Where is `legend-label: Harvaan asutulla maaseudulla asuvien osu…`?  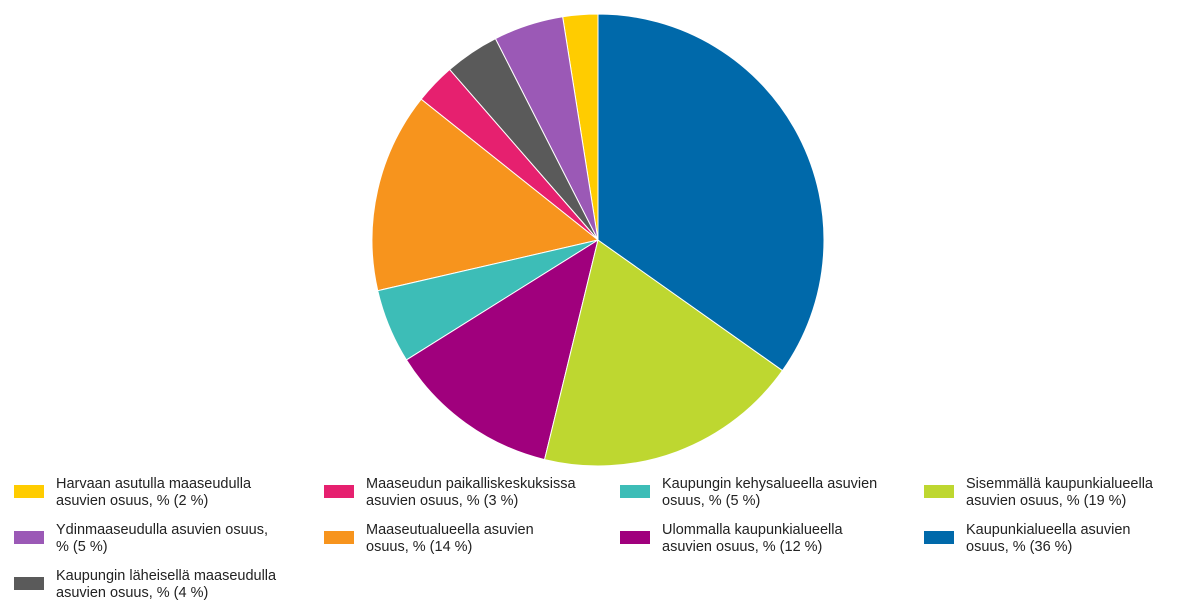
legend-label: Harvaan asutulla maaseudulla asuvien osu… is located at coordinates (154, 492).